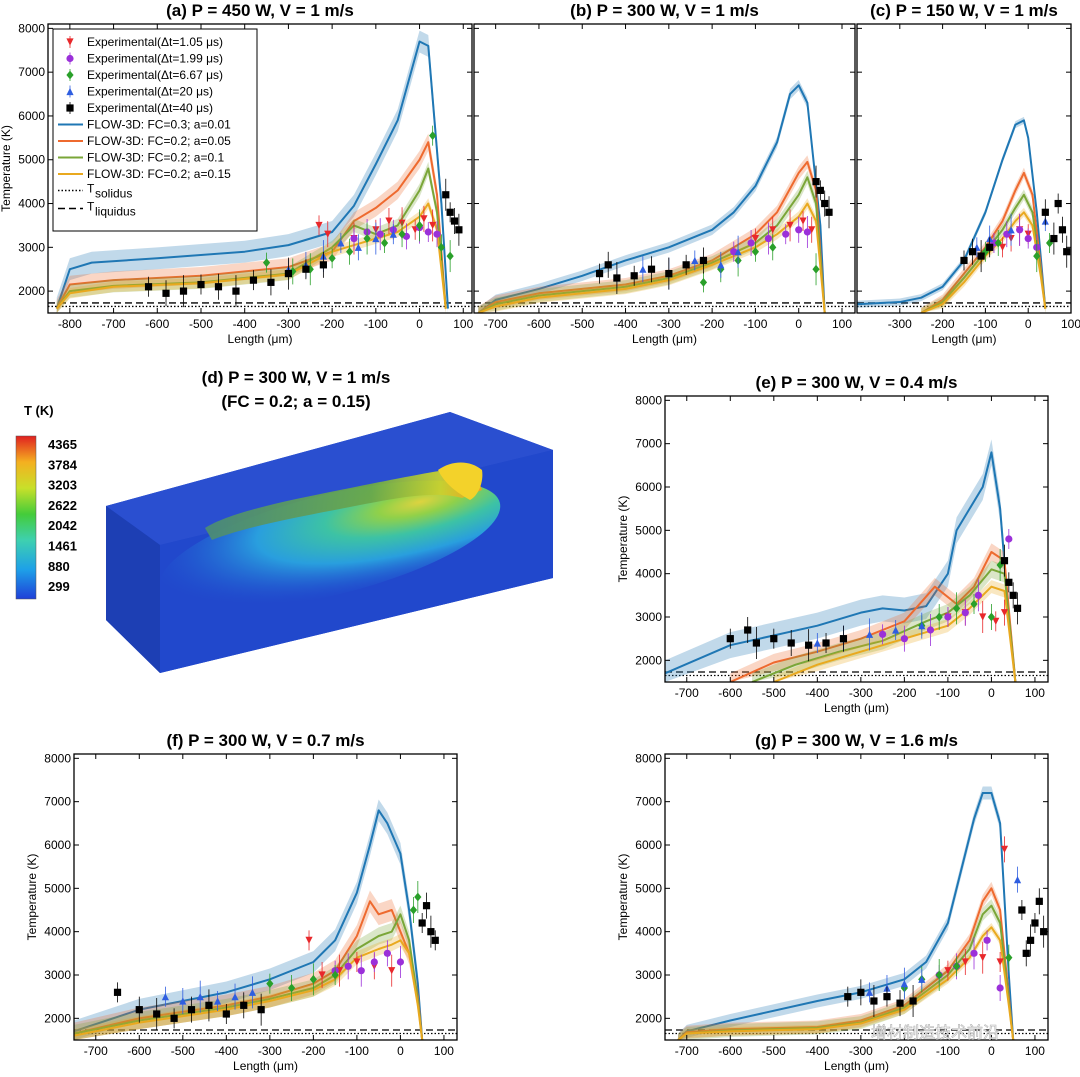 This screenshot has height=1077, width=1080. Describe the element at coordinates (31, 247) in the screenshot. I see `y-tick-label: 3000` at that location.